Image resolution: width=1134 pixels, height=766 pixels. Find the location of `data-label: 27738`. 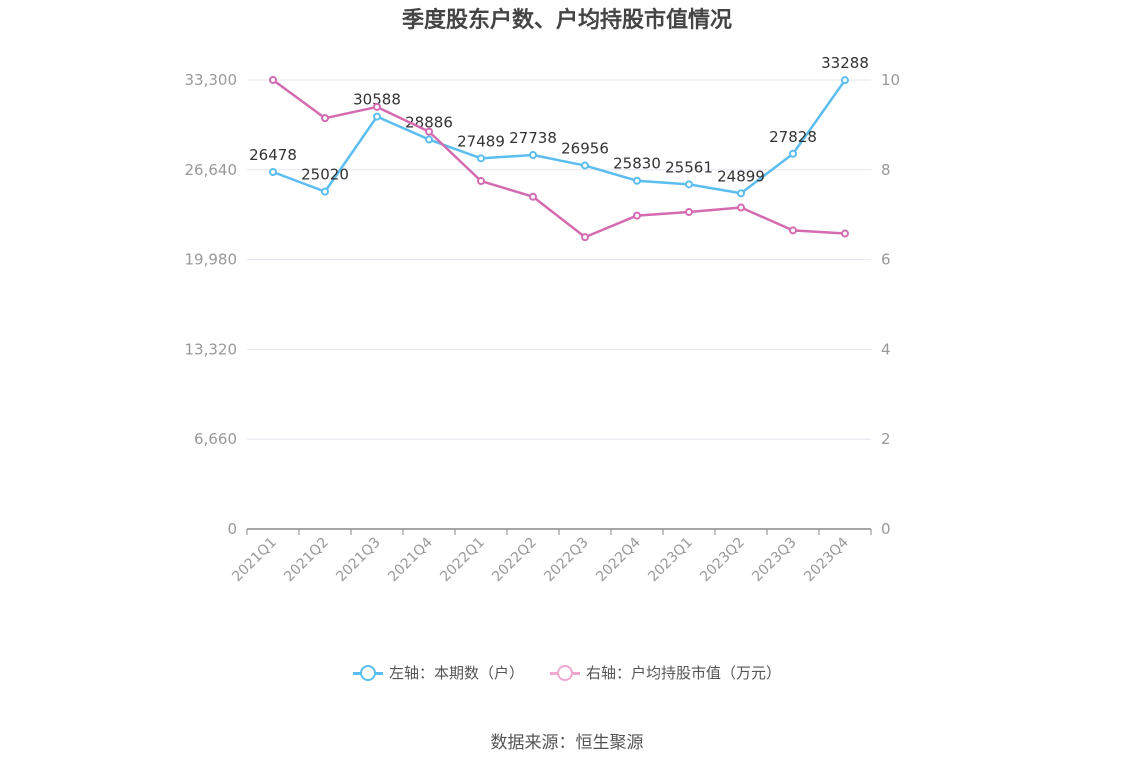

data-label: 27738 is located at coordinates (533, 138).